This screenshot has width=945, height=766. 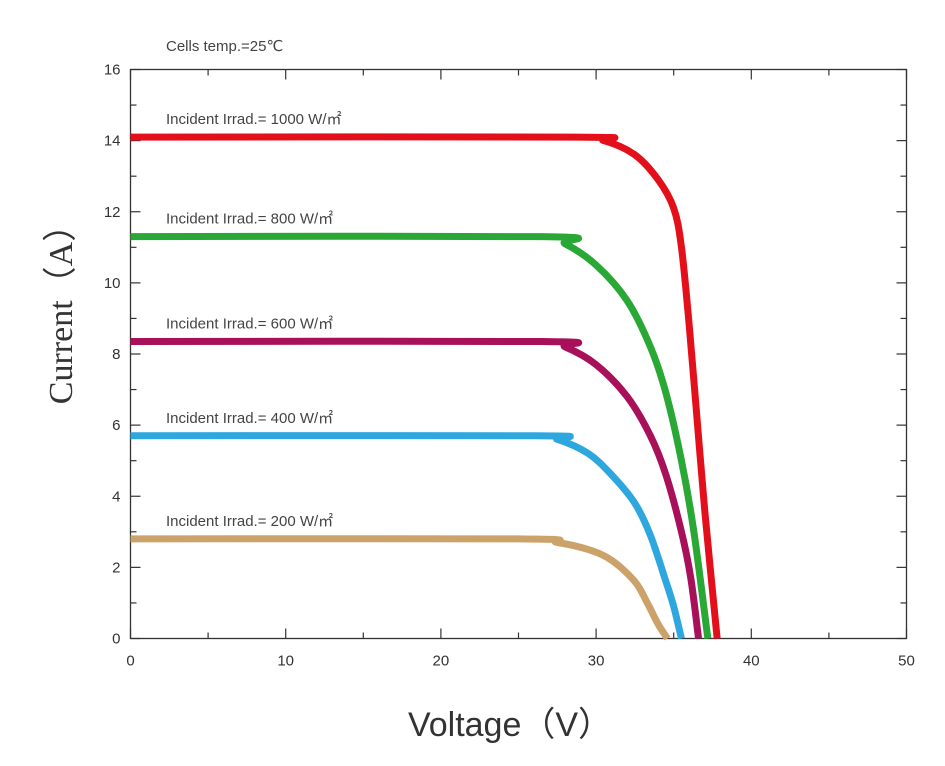 What do you see at coordinates (112, 212) in the screenshot?
I see `y-tick-label: 12` at bounding box center [112, 212].